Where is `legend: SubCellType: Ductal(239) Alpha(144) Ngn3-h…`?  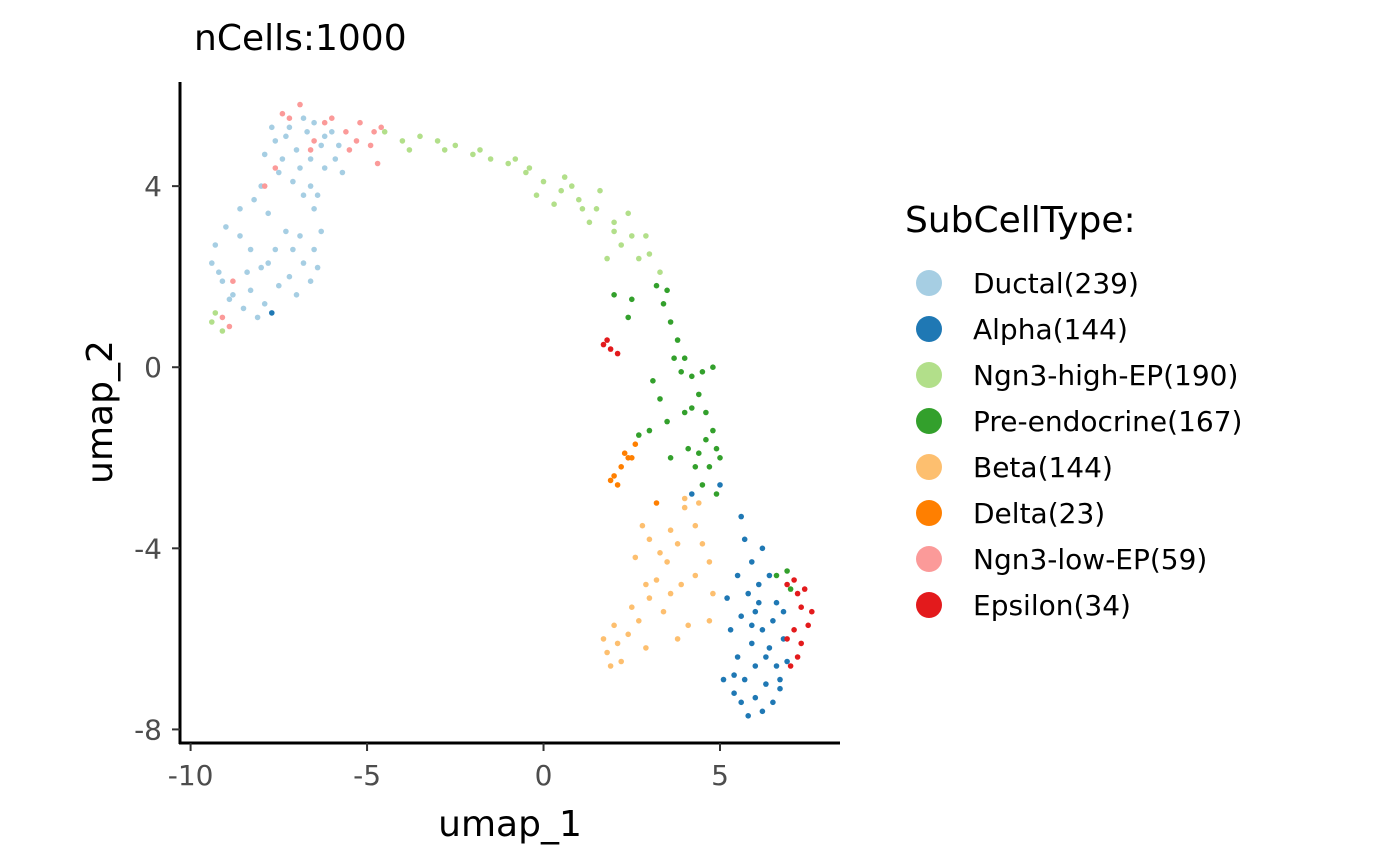
legend: SubCellType: Ductal(239) Alpha(144) Ngn3-h… is located at coordinates (1073, 411).